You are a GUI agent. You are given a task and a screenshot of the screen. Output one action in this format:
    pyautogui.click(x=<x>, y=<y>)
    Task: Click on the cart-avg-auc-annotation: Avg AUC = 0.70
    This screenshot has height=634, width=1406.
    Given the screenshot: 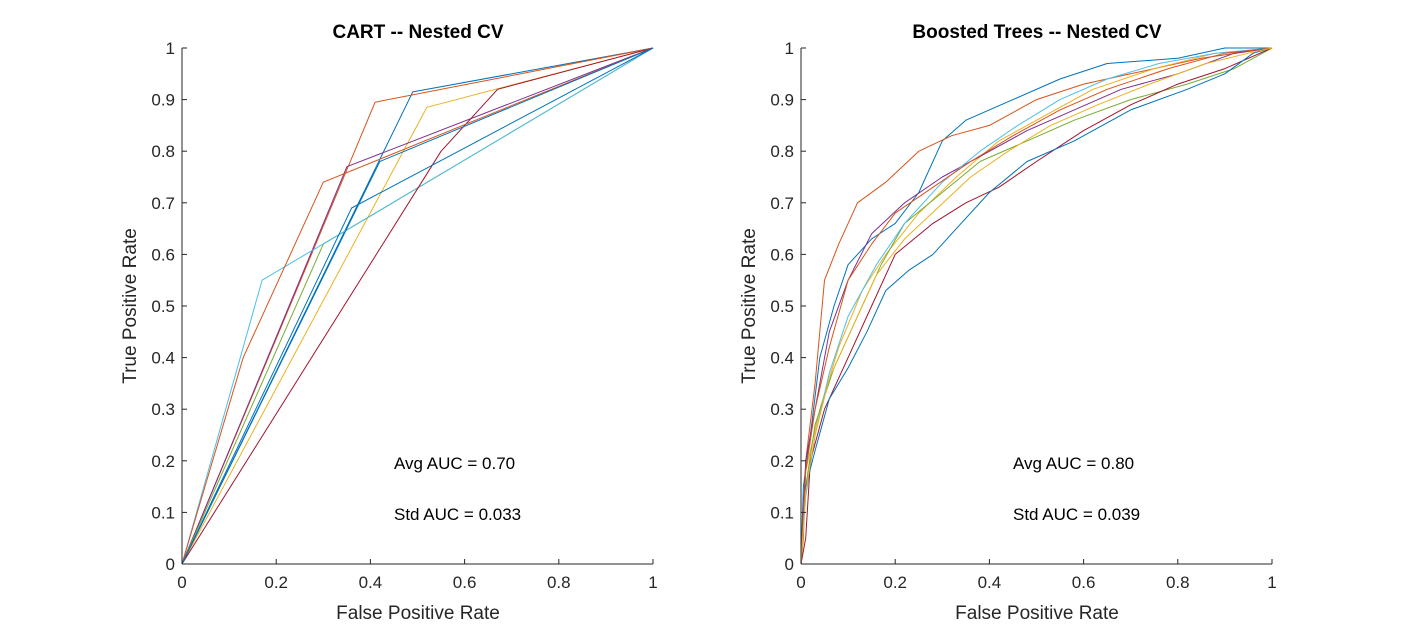 What is the action you would take?
    pyautogui.click(x=454, y=463)
    